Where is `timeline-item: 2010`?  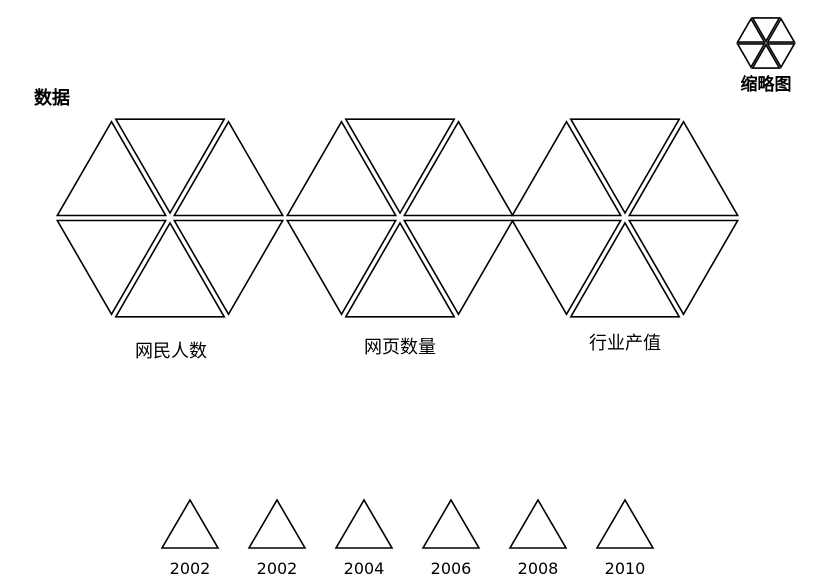
timeline-item: 2010 is located at coordinates (625, 538).